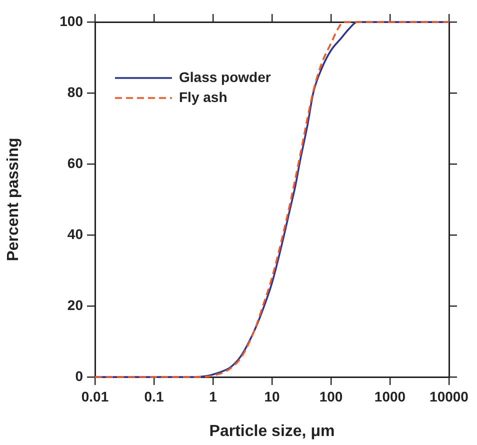 Image resolution: width=477 pixels, height=445 pixels. Describe the element at coordinates (13, 200) in the screenshot. I see `y-axis-title: Percent passing` at that location.